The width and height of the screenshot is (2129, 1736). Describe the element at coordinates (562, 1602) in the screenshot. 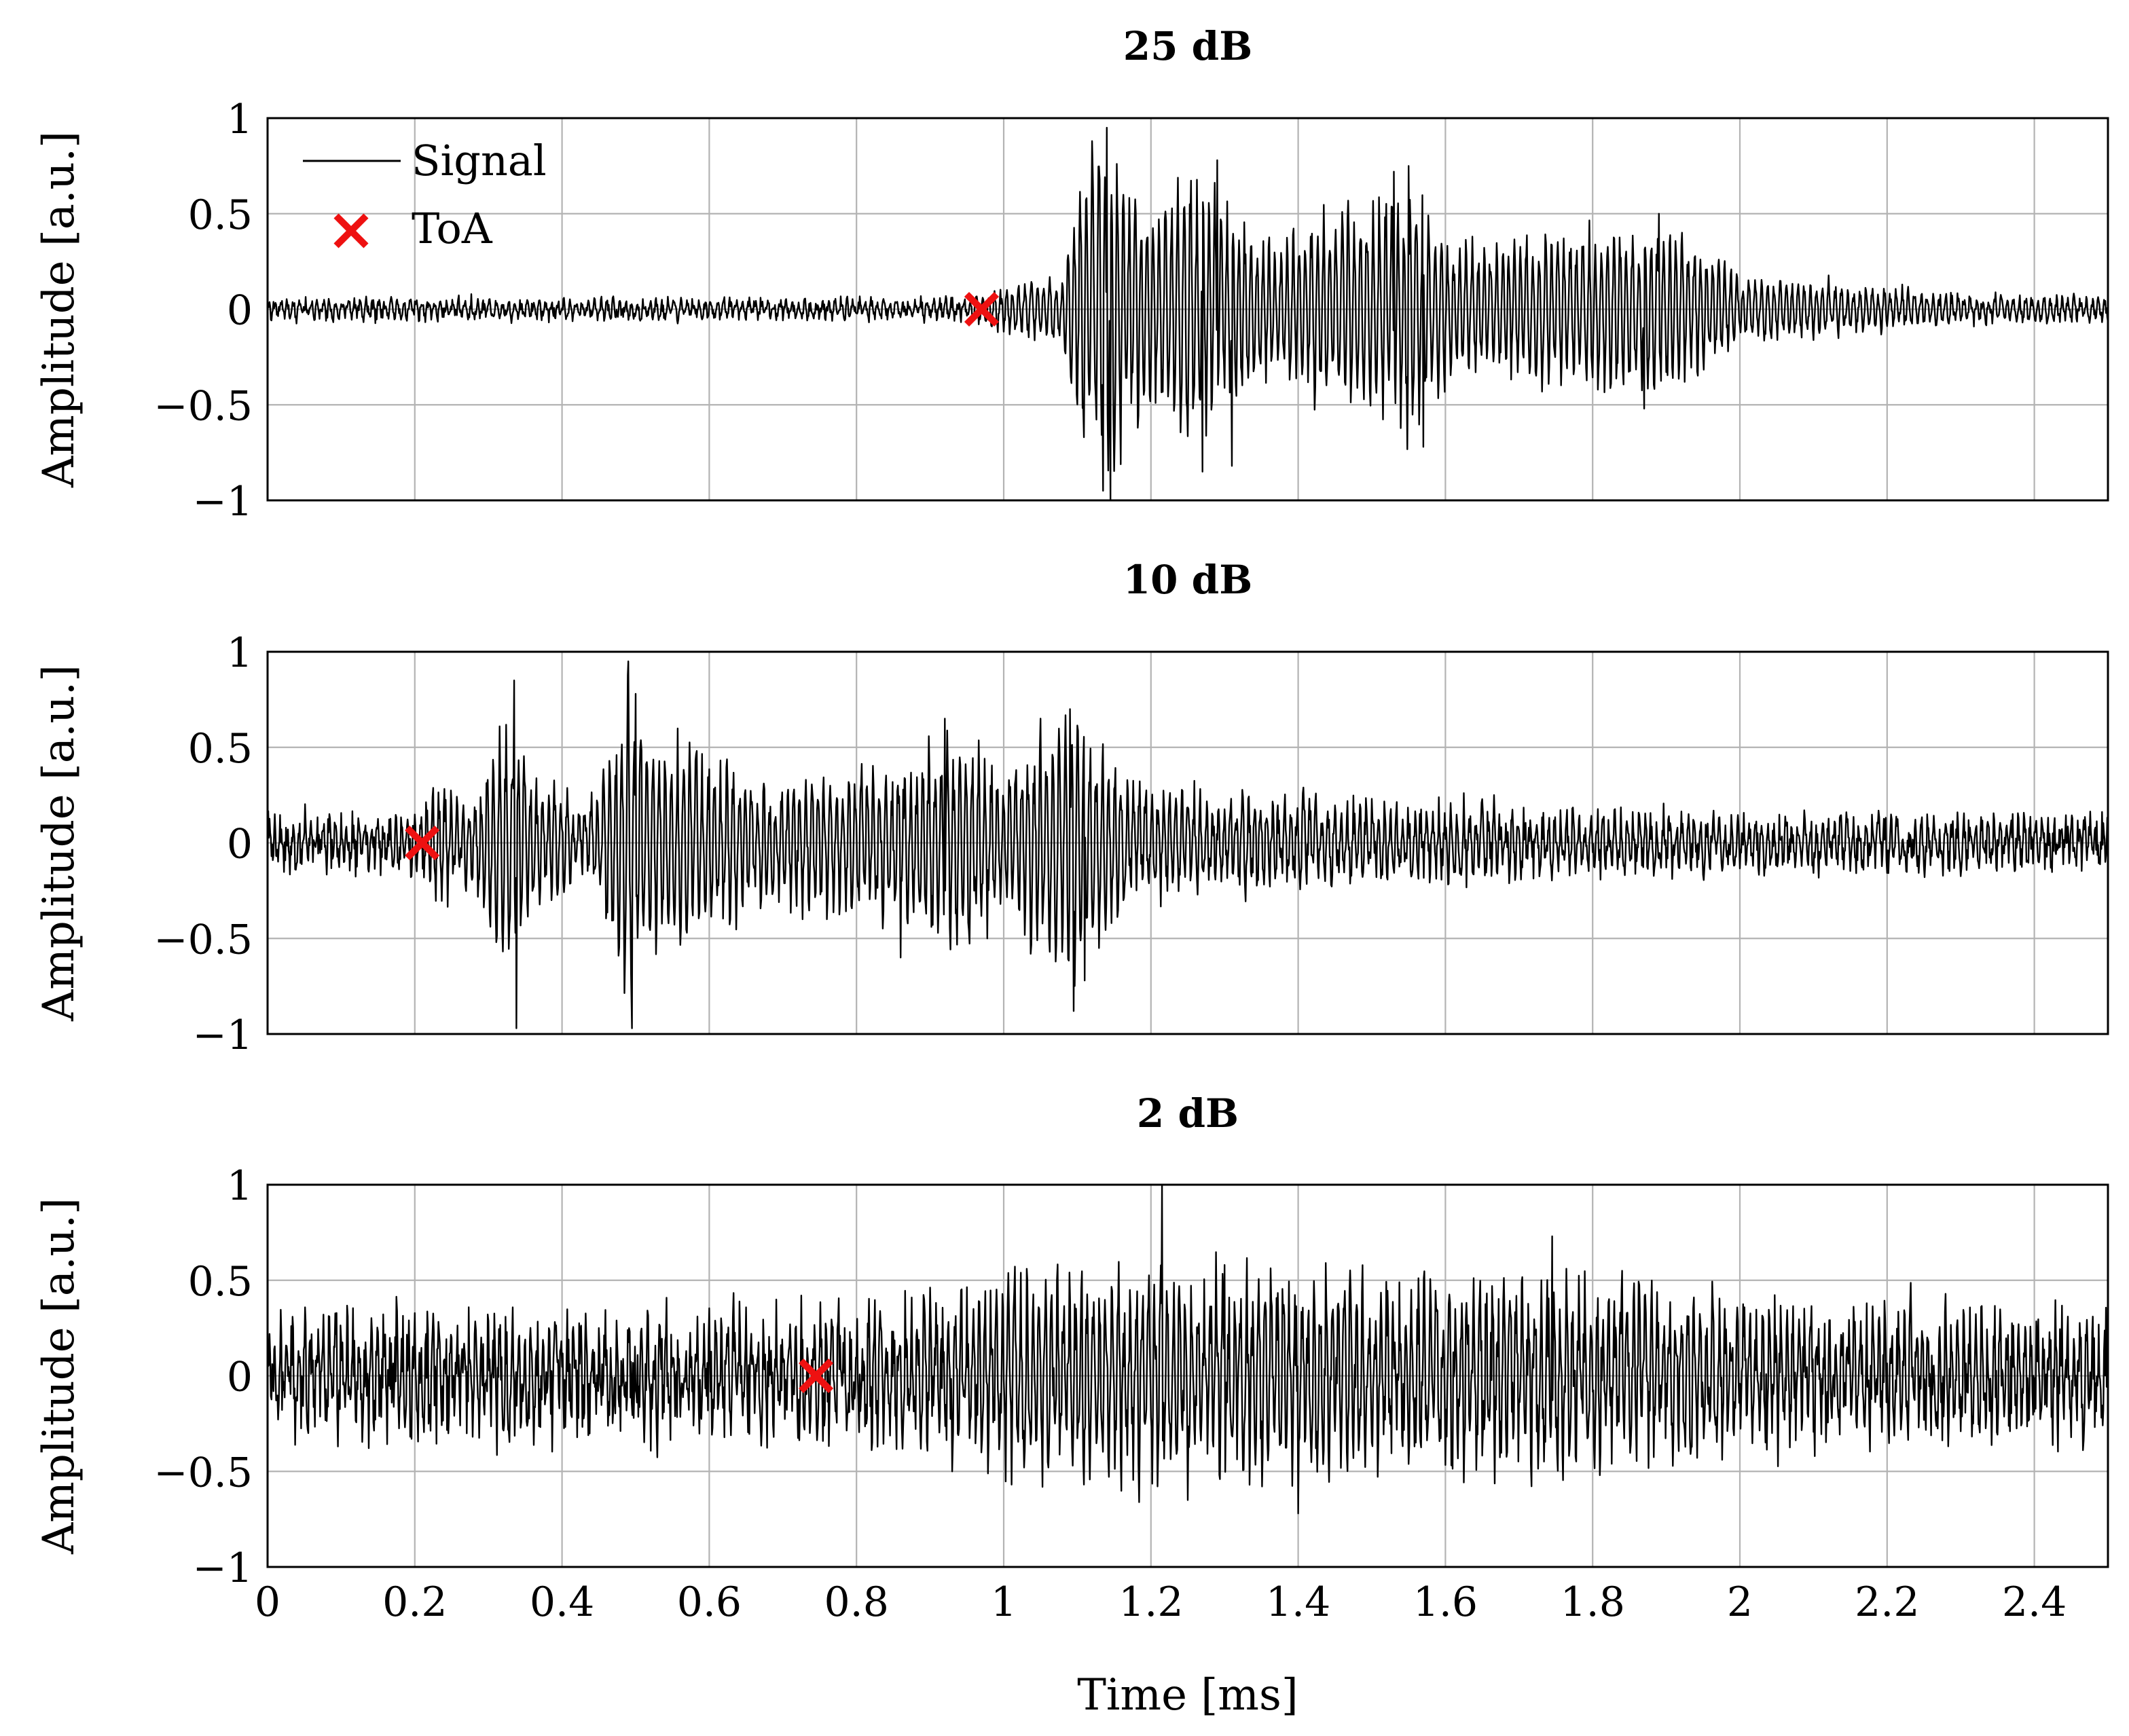

I see `x-tick-label: 0.4` at that location.